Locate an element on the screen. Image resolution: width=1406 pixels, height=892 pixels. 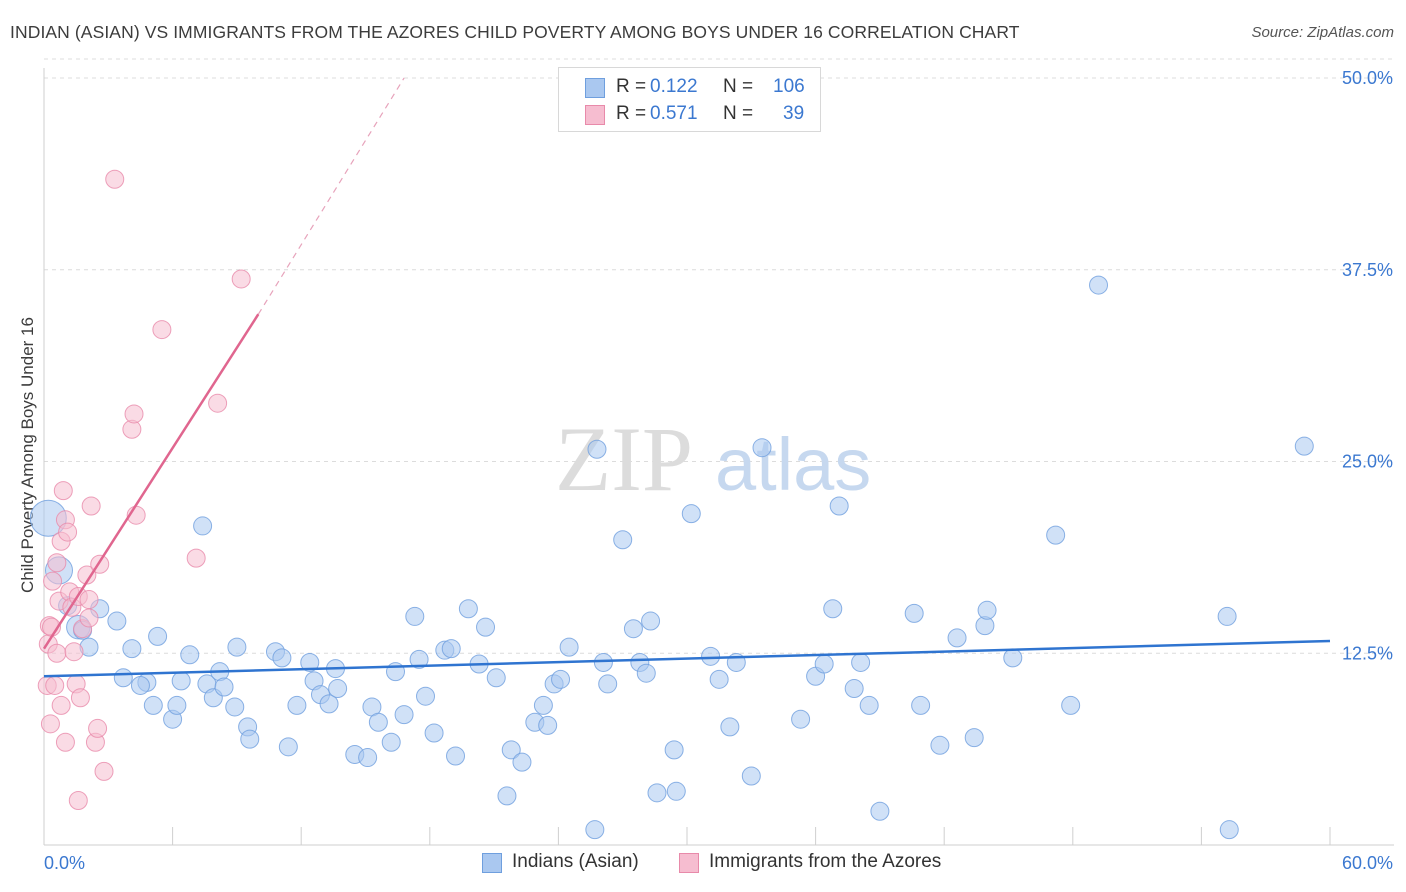
trend-line-azores-extension is located at coordinates (331, 196).